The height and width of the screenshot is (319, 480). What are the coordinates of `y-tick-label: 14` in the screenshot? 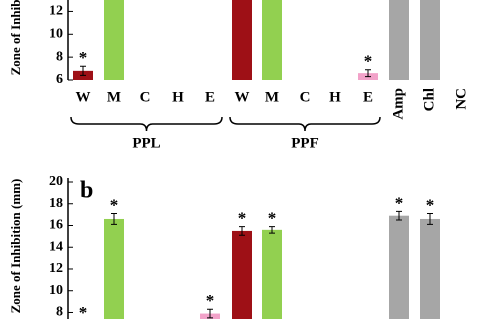 It's located at (56, 246).